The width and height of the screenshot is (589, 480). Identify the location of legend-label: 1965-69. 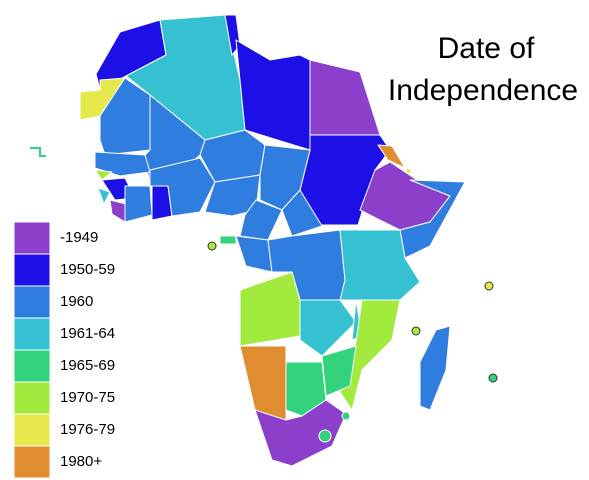
(87, 365).